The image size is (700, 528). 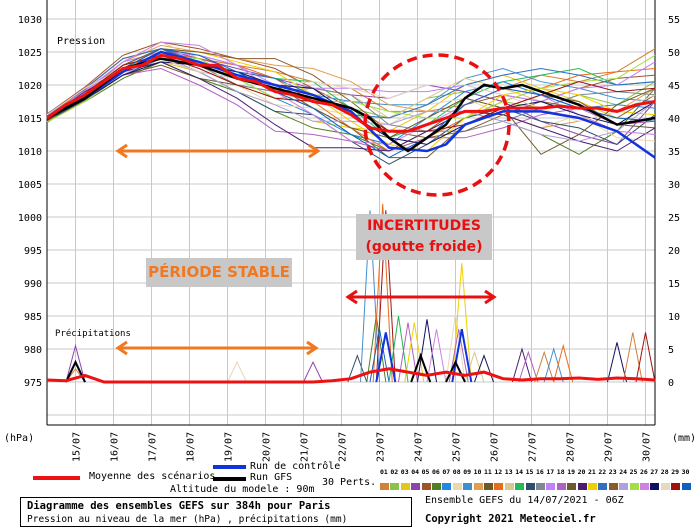 I want to click on uncertainty-label: INCERTITUDES (goutte froide), so click(x=424, y=237).